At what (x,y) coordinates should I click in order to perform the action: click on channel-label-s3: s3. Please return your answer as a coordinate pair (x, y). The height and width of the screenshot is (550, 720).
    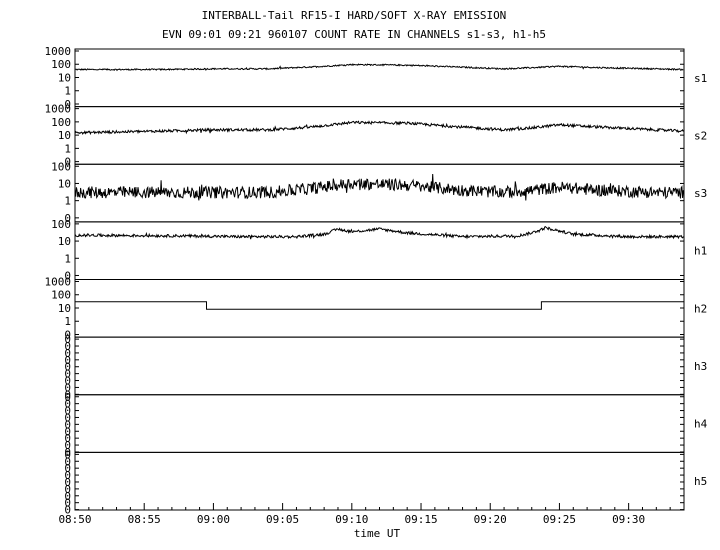
    Looking at the image, I should click on (700, 193).